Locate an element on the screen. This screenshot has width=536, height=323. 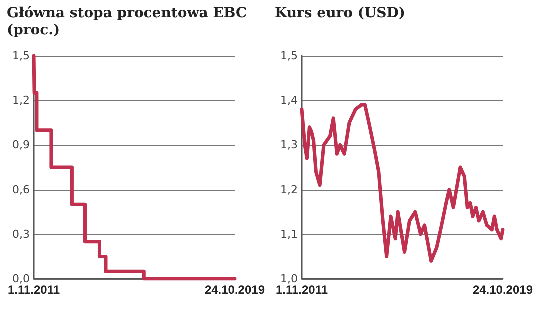
y-tick-label: 1,3 is located at coordinates (289, 145).